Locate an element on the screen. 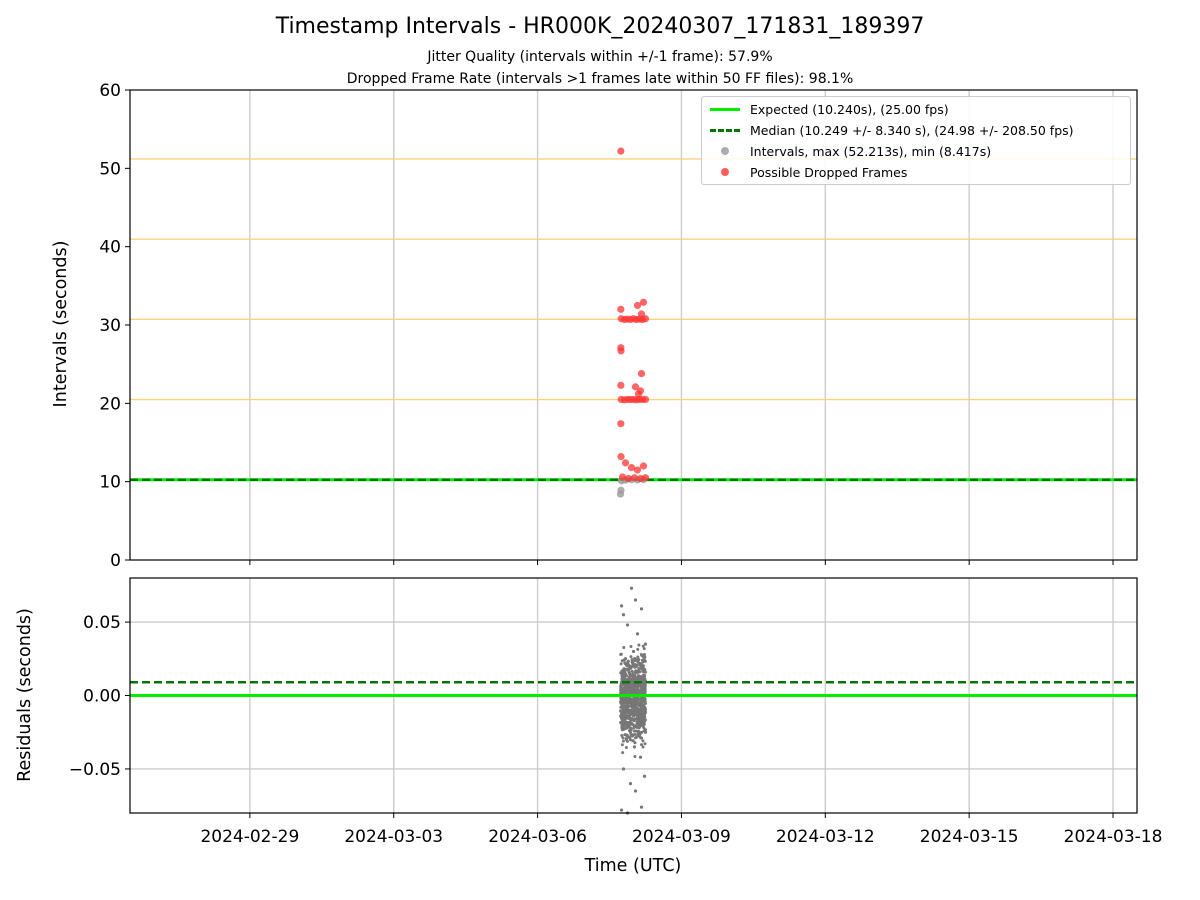  legend-label-expected: Expected (10.240s), (25.00 fps) is located at coordinates (849, 109).